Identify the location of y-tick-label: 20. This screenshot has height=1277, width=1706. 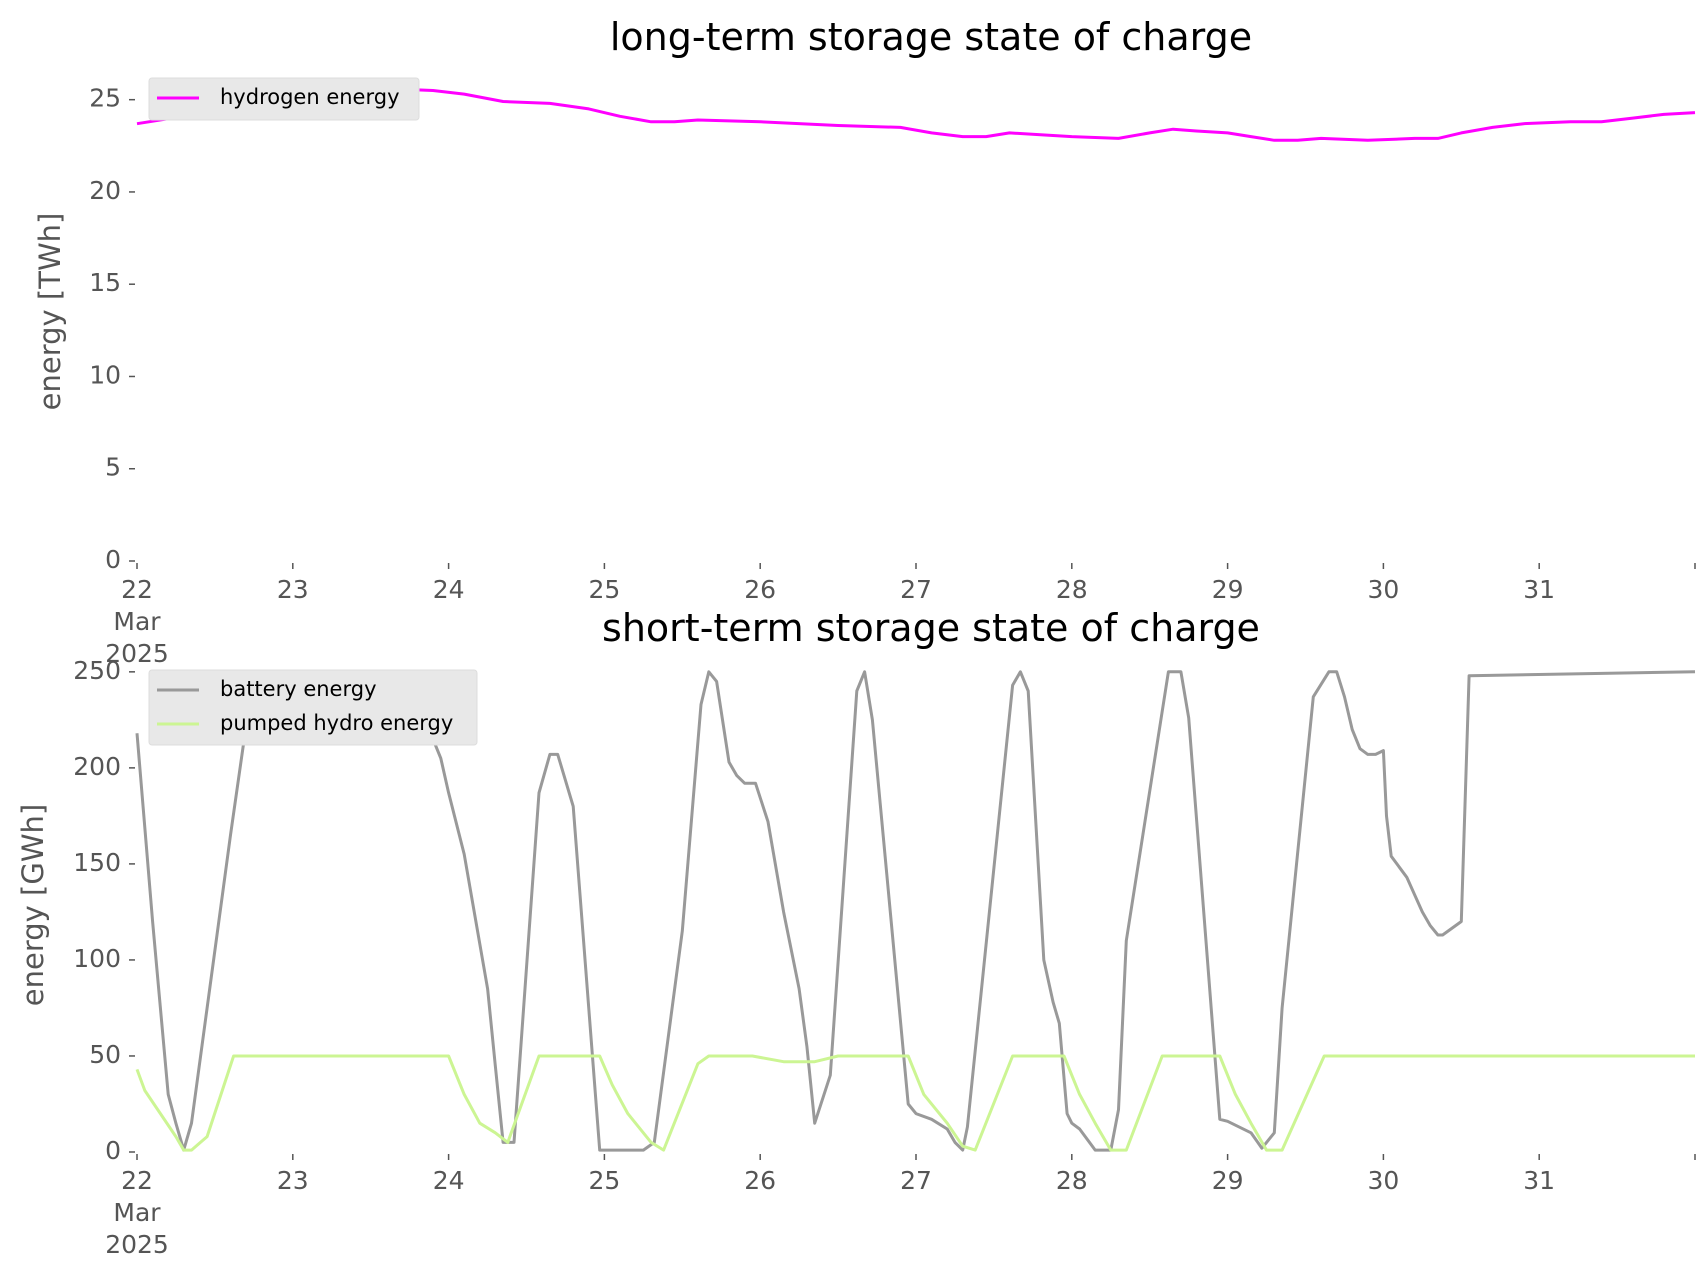
(105, 190).